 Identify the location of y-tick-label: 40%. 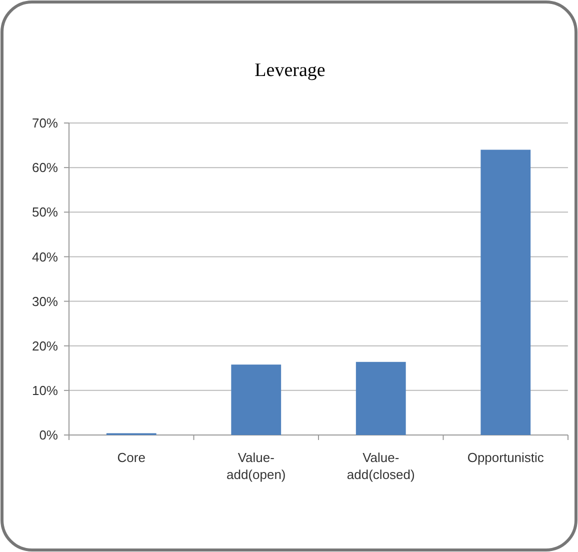
(45, 256).